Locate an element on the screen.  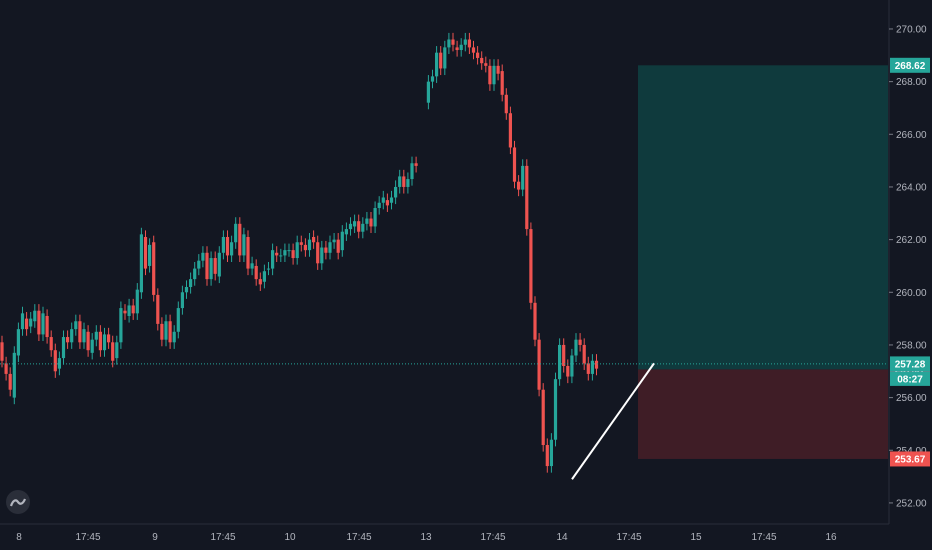
y-tick-label: 256.00 is located at coordinates (911, 398).